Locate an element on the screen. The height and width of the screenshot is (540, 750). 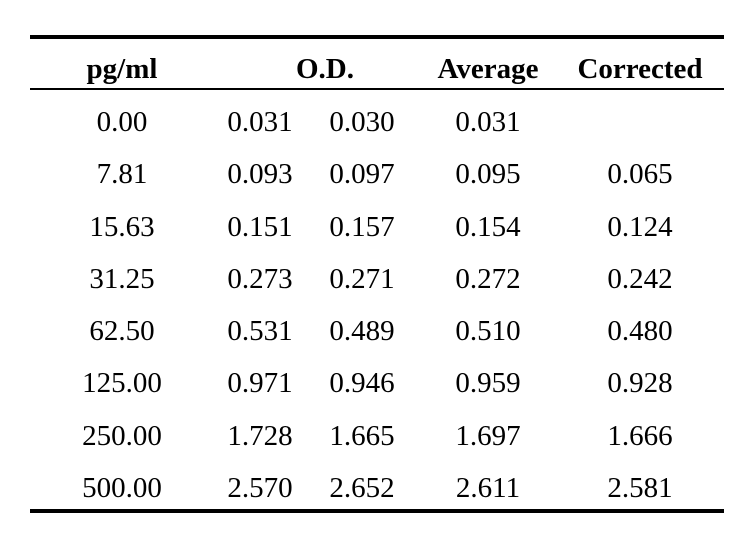
cell-corrected: 1.666 is located at coordinates (640, 435).